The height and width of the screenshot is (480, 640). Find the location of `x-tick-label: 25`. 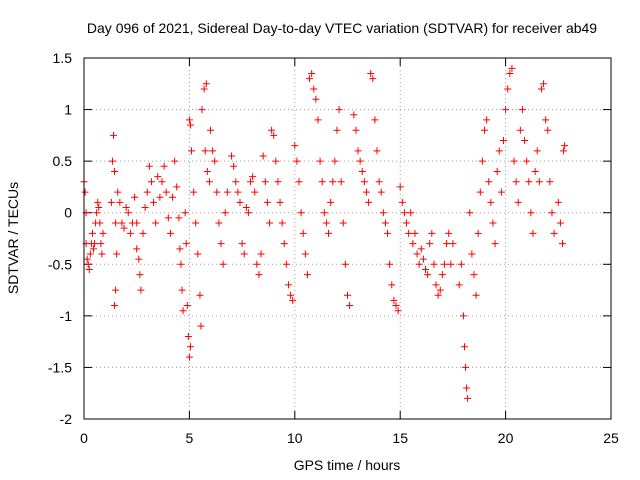

x-tick-label: 25 is located at coordinates (611, 438).